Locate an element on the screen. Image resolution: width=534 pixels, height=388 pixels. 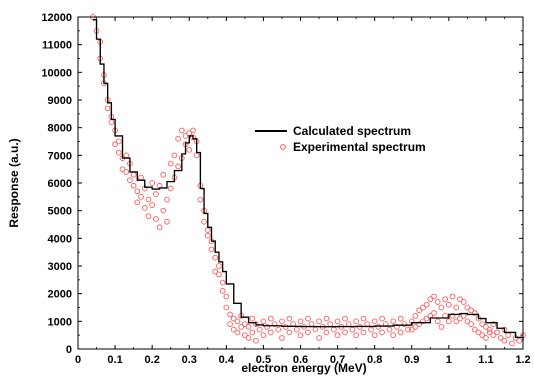
y-tick-label: 1000 is located at coordinates (60, 322).